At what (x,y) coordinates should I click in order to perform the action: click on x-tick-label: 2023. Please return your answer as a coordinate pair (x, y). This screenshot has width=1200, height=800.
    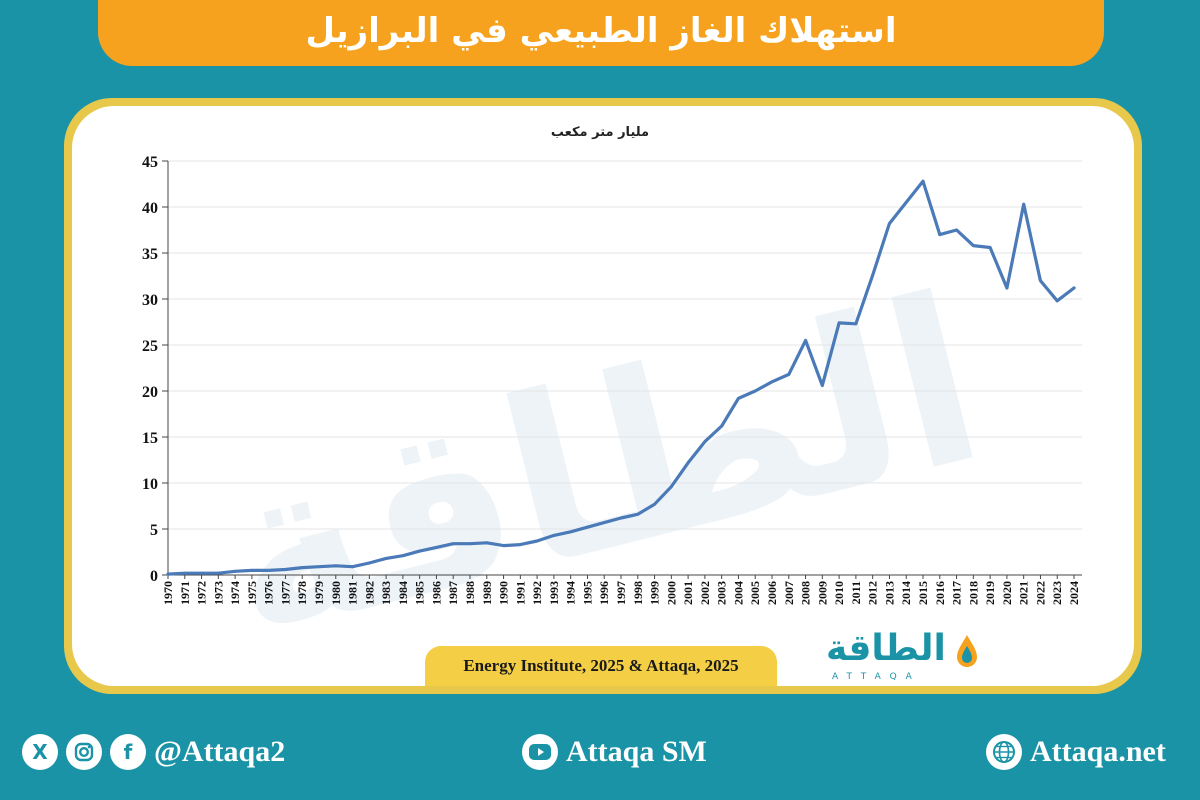
    Looking at the image, I should click on (1057, 593).